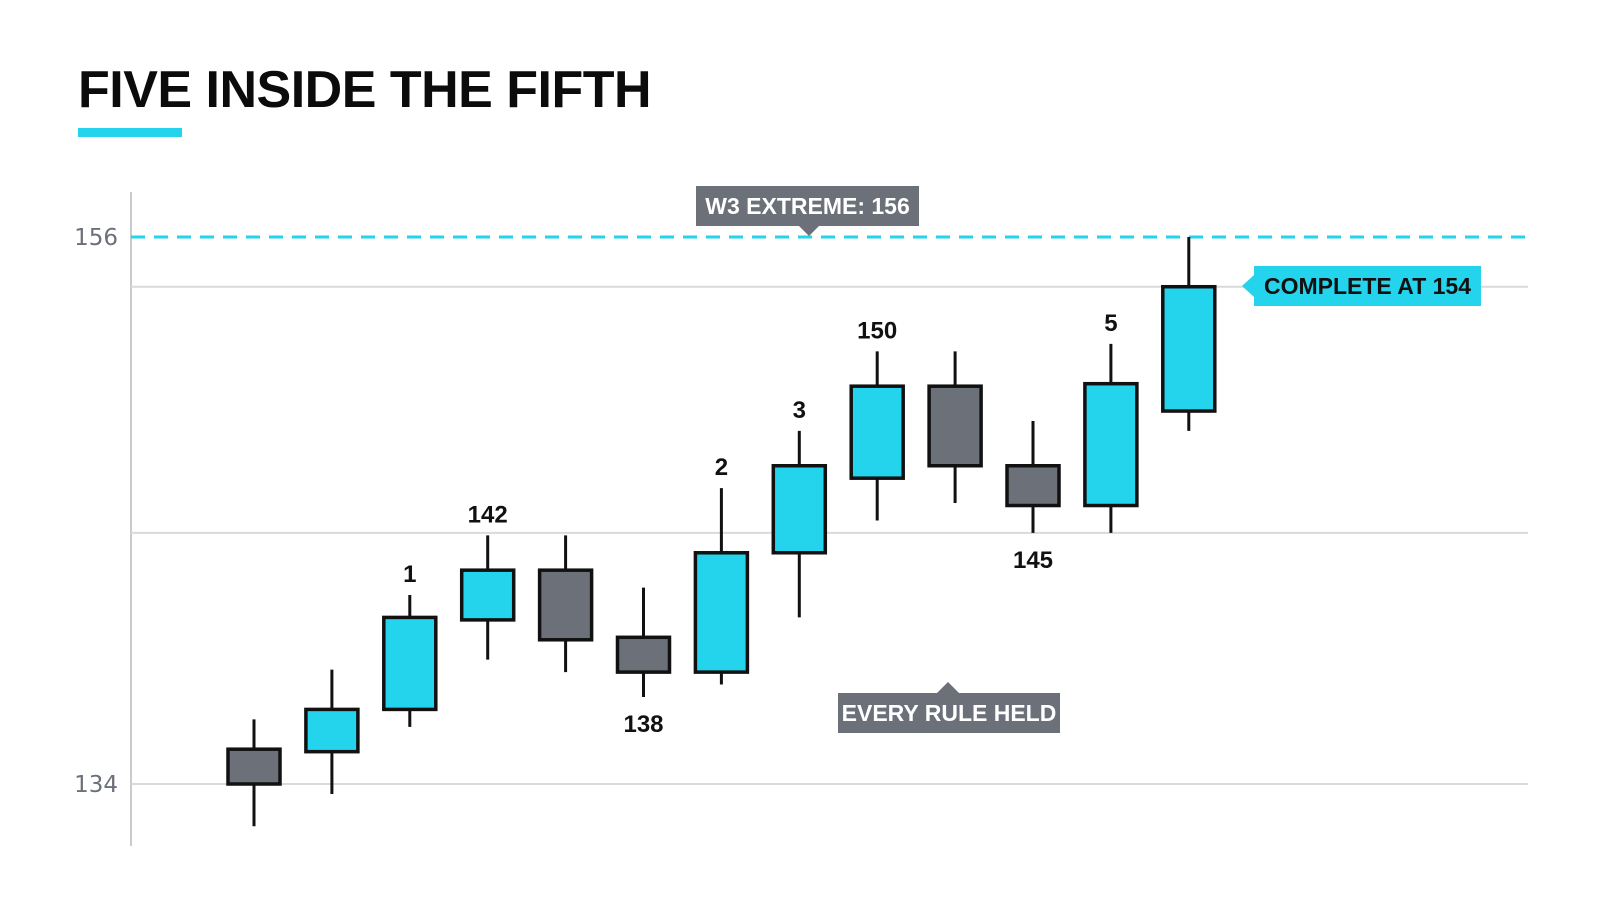 The width and height of the screenshot is (1600, 914). I want to click on callout-text: COMPLETE AT 154, so click(1367, 286).